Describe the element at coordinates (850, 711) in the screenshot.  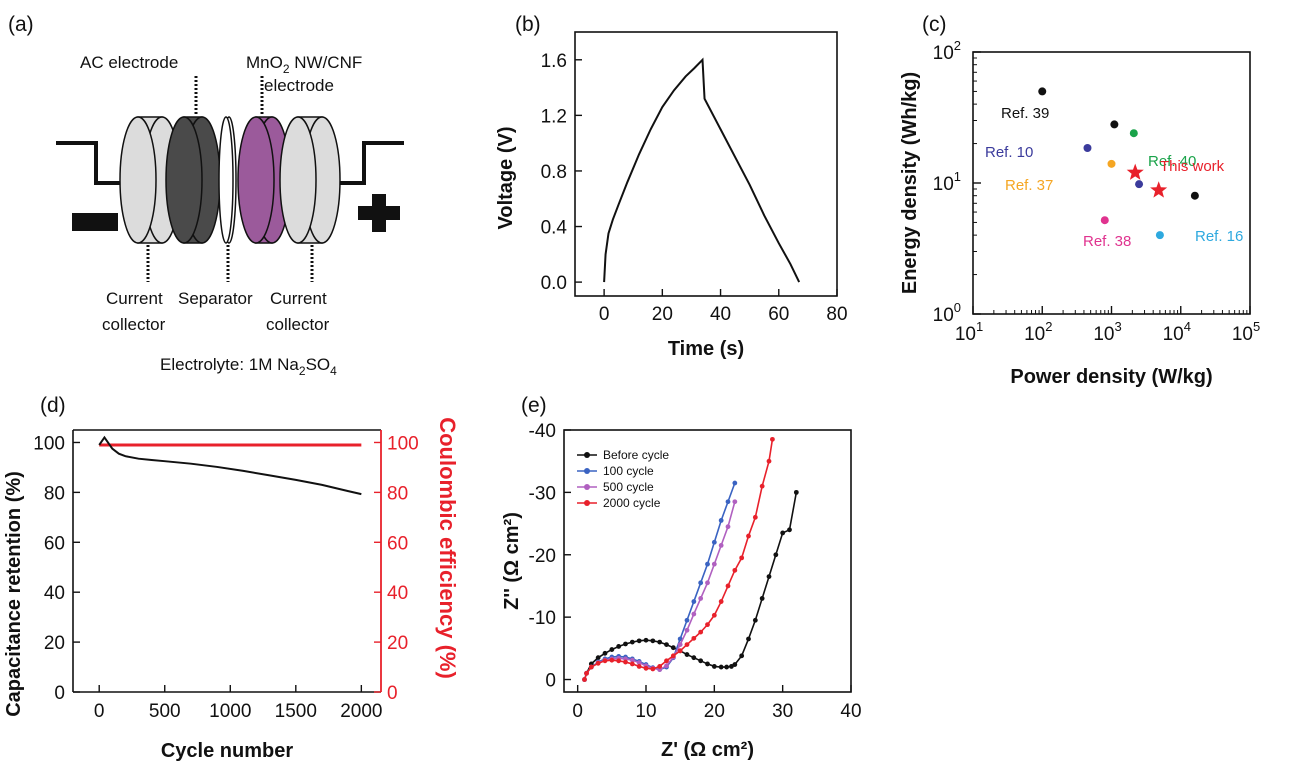
I see `x-tick-label: 40` at that location.